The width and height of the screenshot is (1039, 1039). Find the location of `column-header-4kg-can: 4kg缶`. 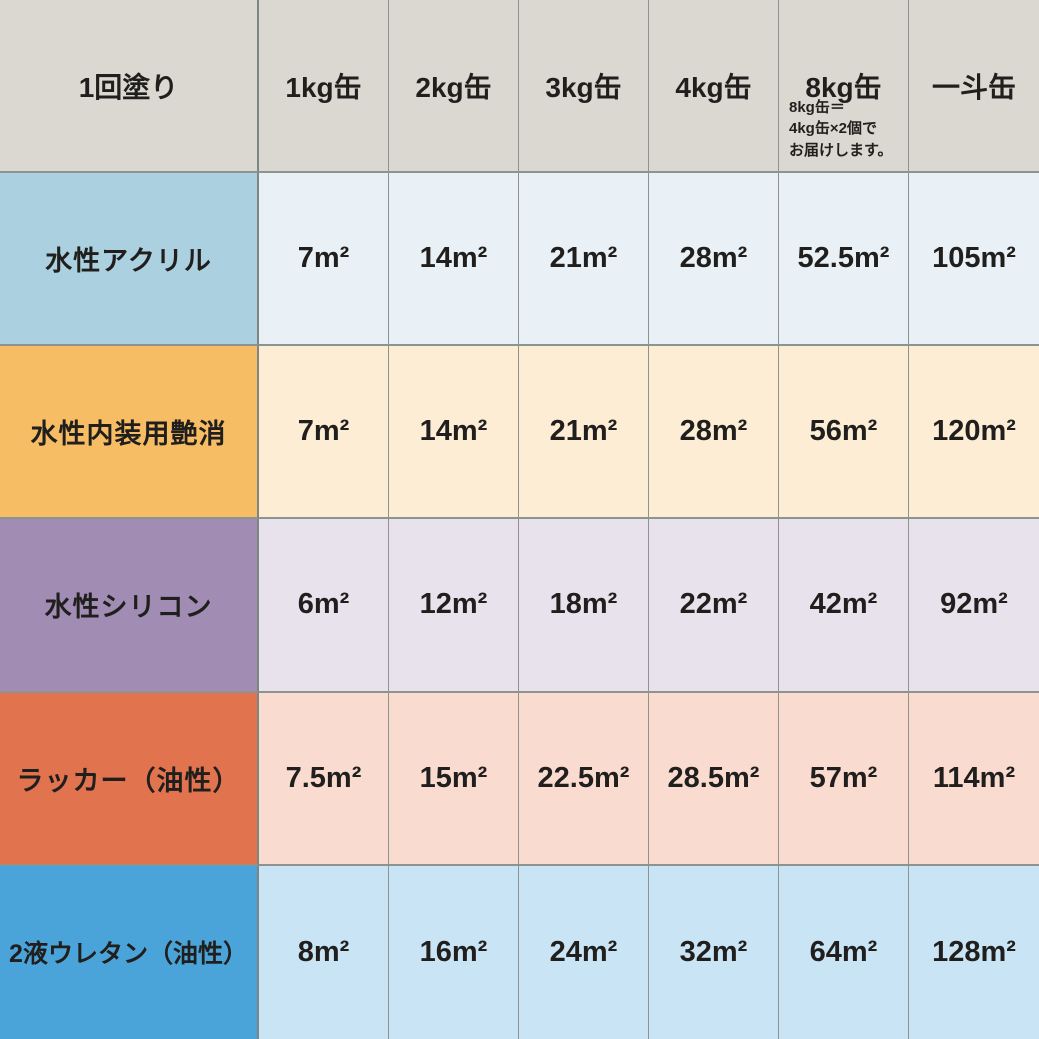

column-header-4kg-can: 4kg缶 is located at coordinates (714, 86).